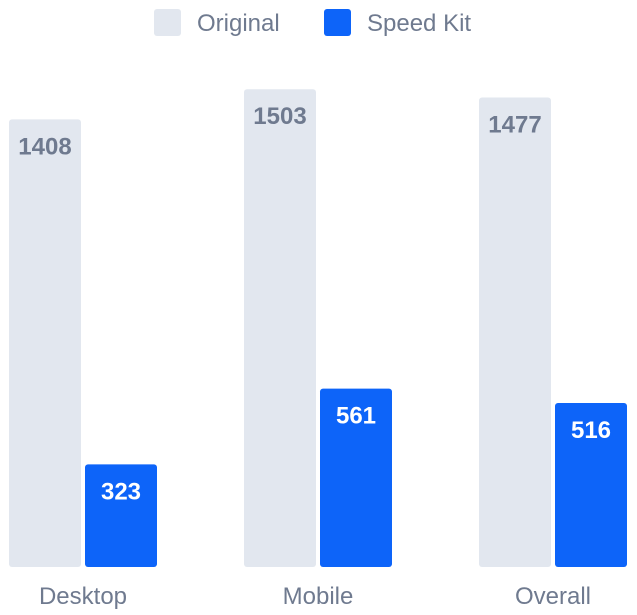  I want to click on value-label-original-mobile: 1503, so click(279, 116).